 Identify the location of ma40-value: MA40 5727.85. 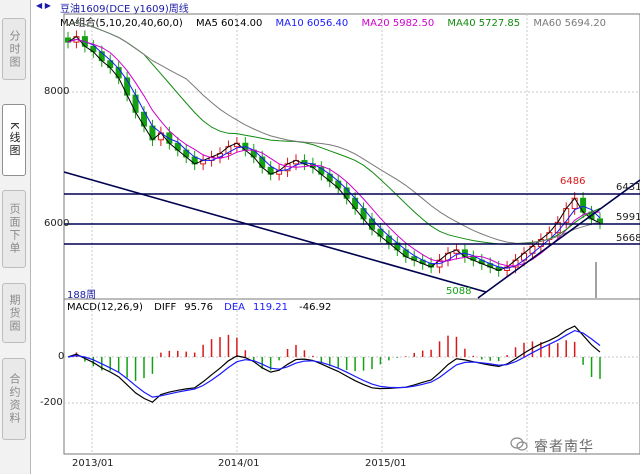
(484, 23).